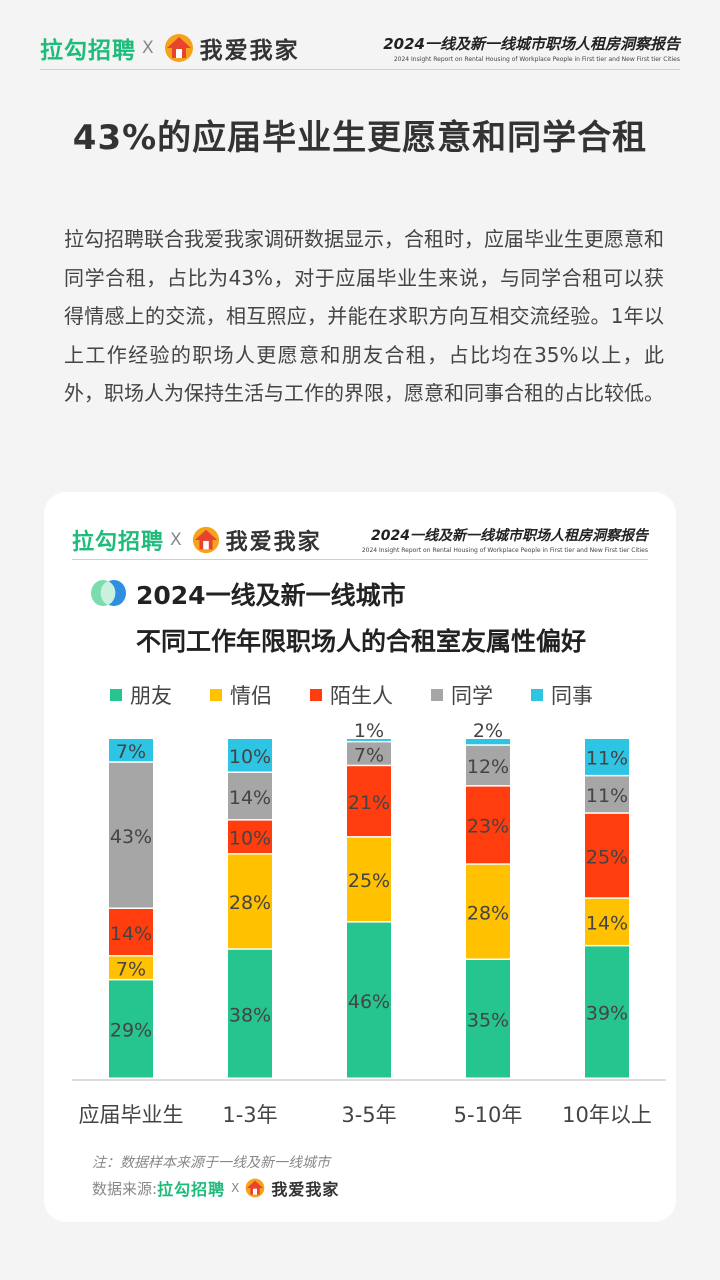  I want to click on data-label: 2%, so click(488, 731).